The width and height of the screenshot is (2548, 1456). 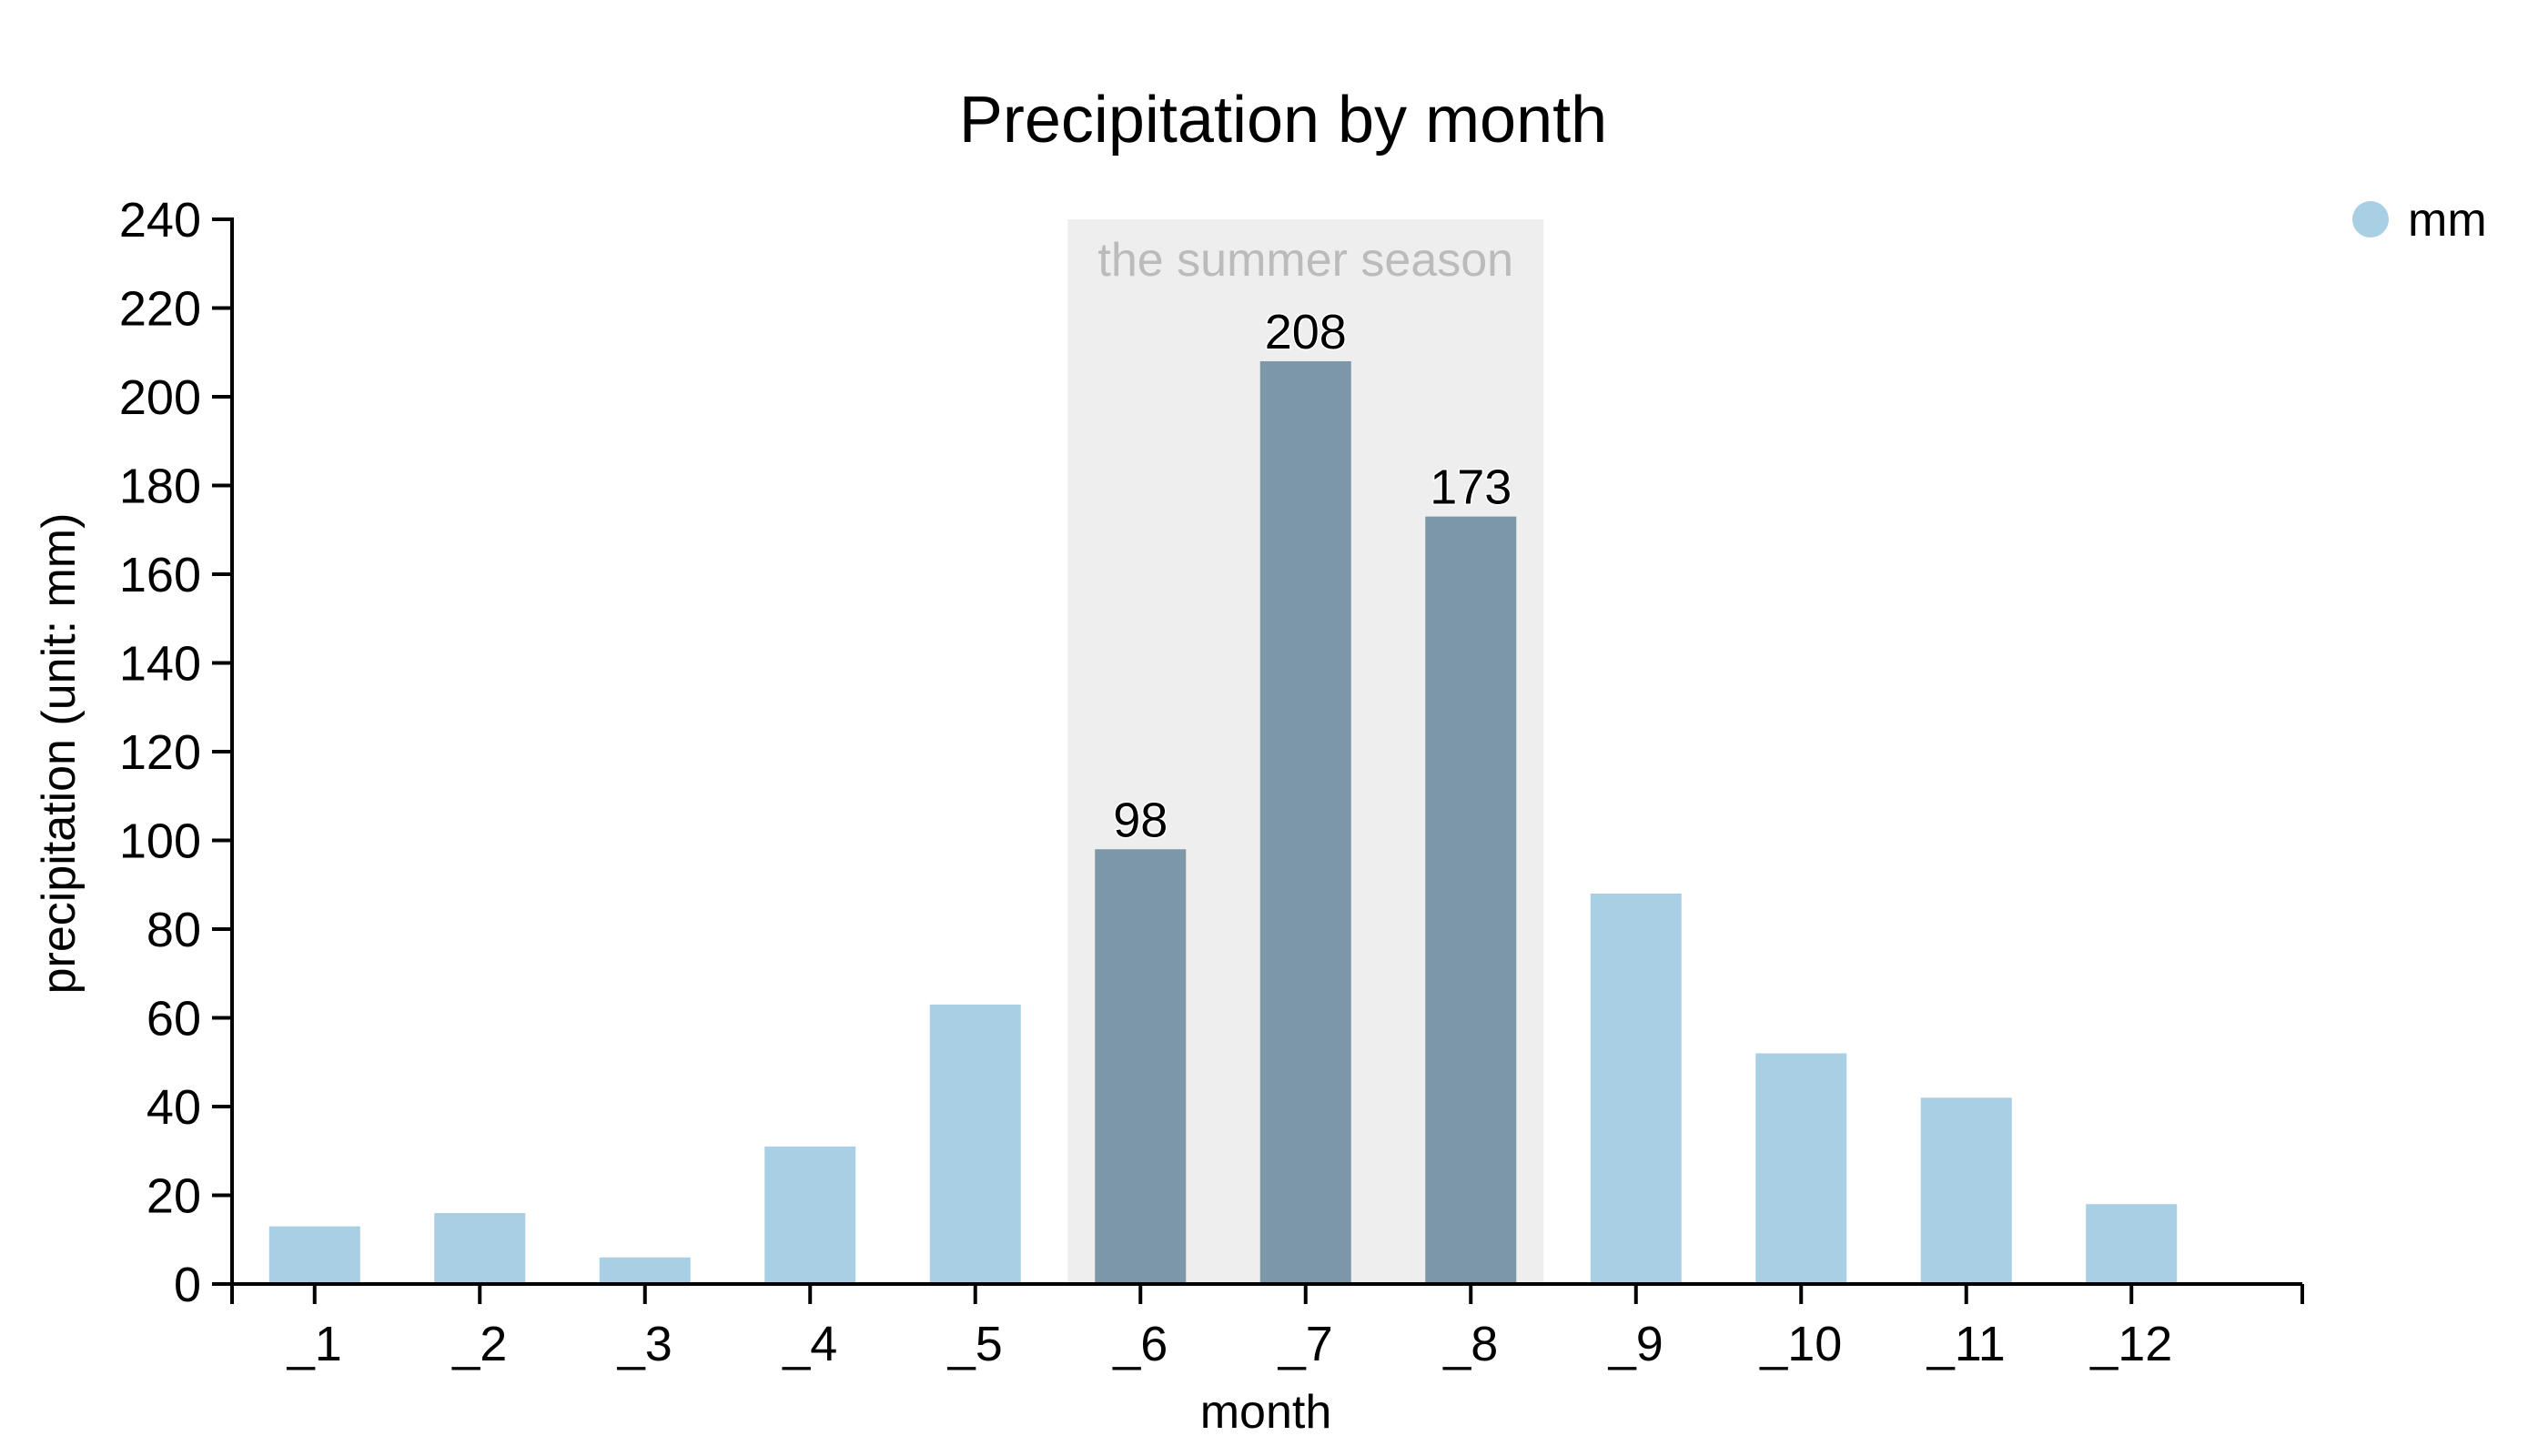 I want to click on bar-_4, so click(x=810, y=1215).